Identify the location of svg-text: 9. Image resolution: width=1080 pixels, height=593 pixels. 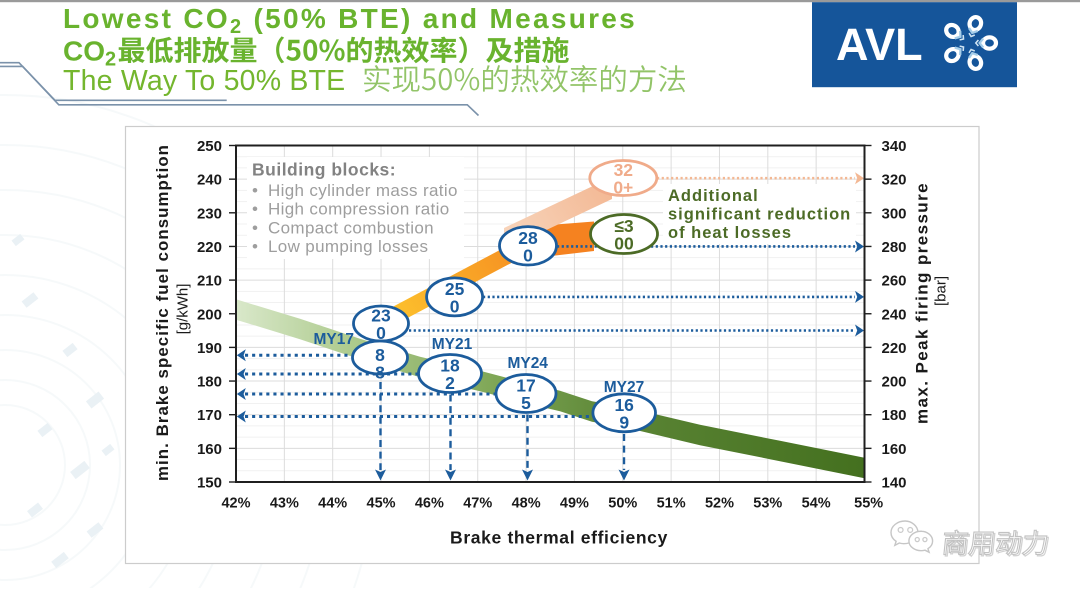
(624, 422).